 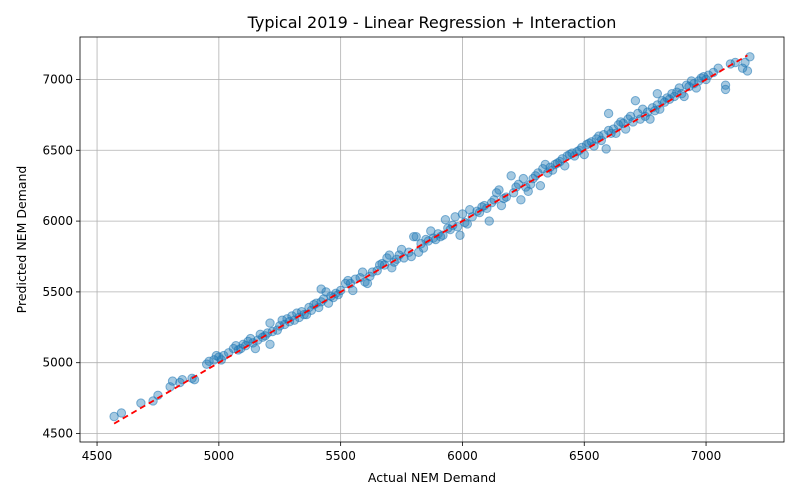 I want to click on y-tick-label: 6500, so click(x=57, y=150).